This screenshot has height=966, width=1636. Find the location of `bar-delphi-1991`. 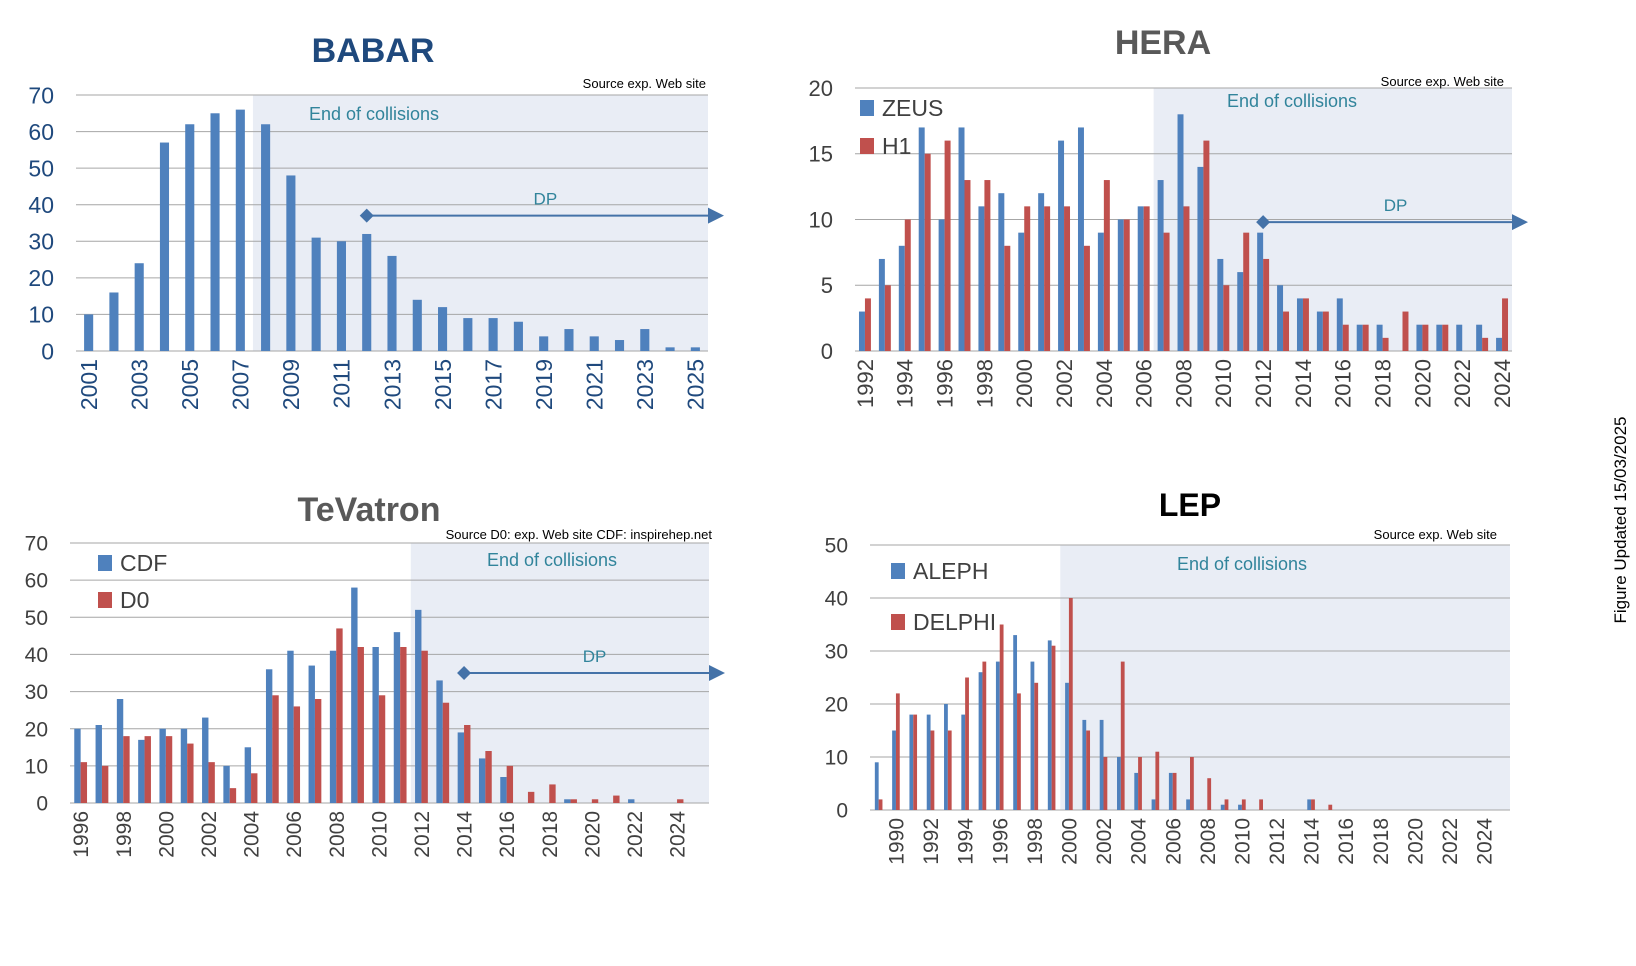

bar-delphi-1991 is located at coordinates (915, 762).